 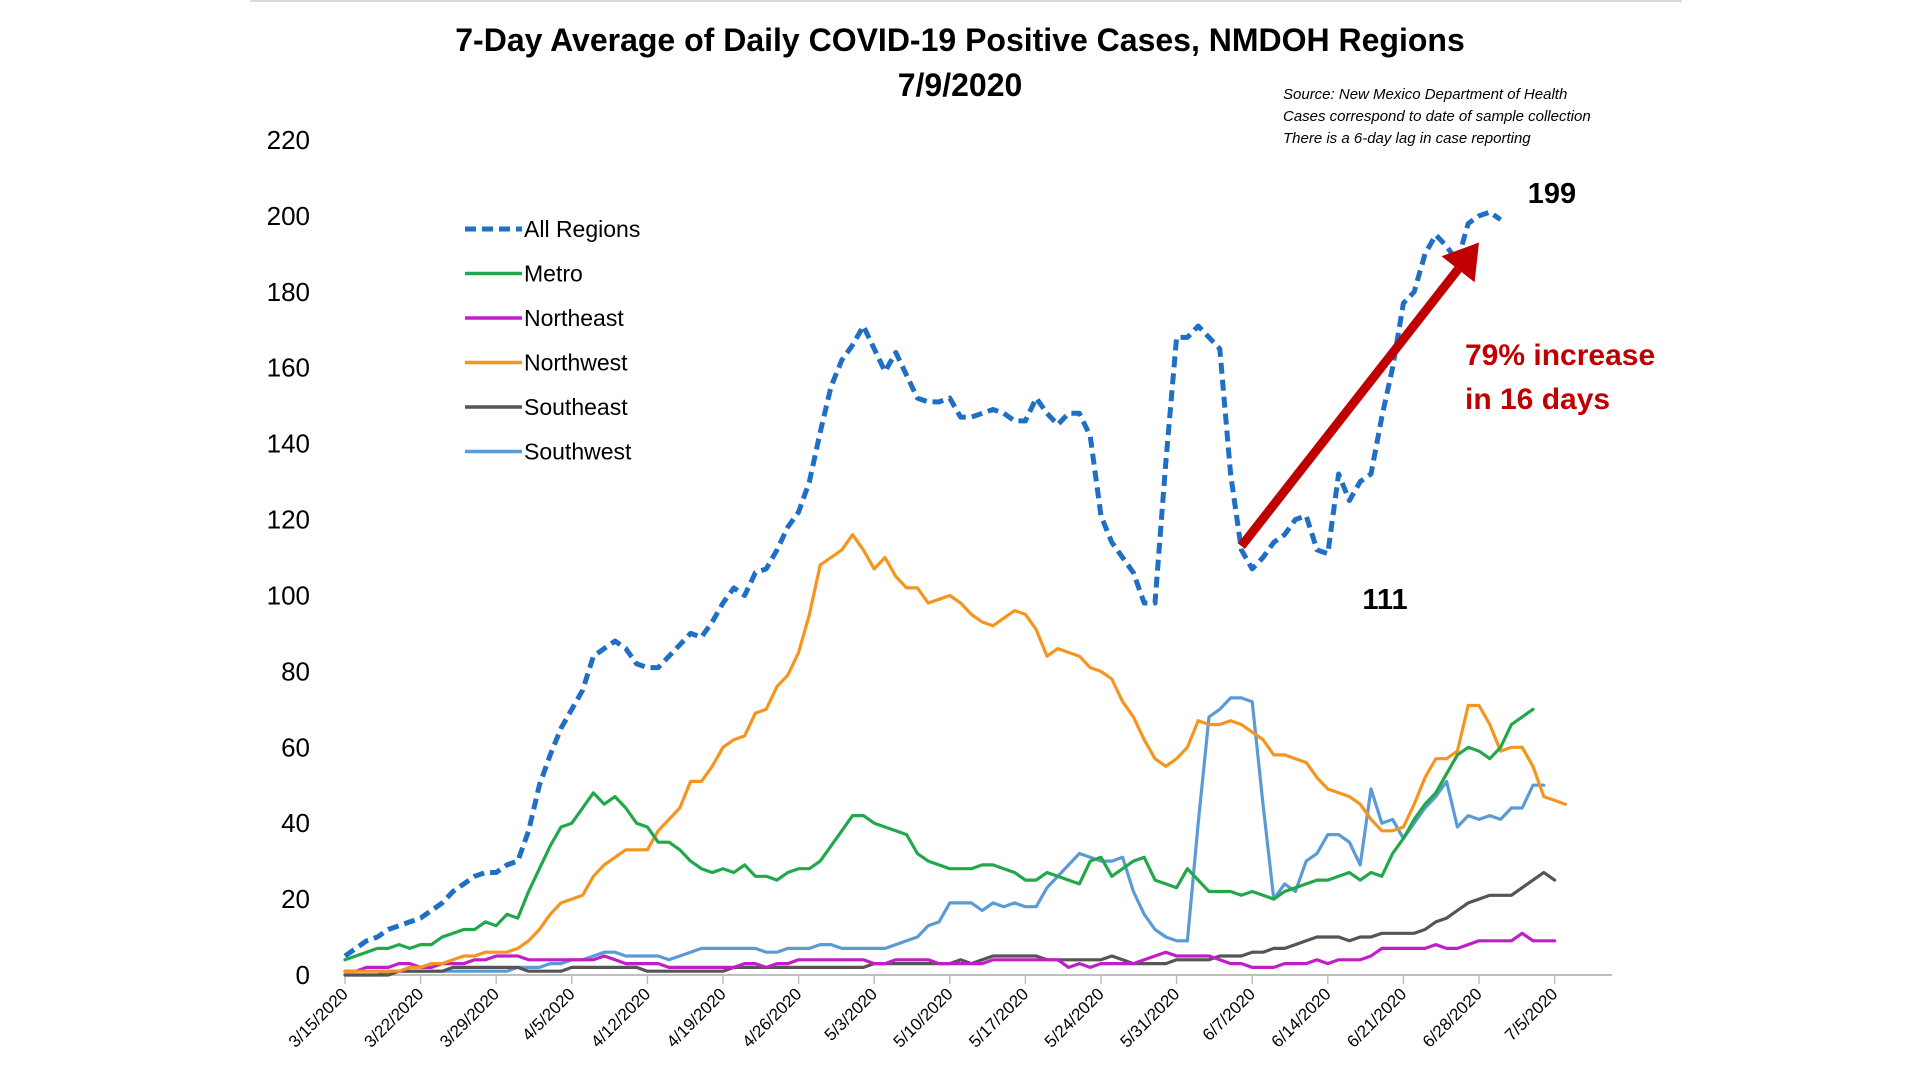 I want to click on x-tick-label: 6/28/2020, so click(x=1452, y=1017).